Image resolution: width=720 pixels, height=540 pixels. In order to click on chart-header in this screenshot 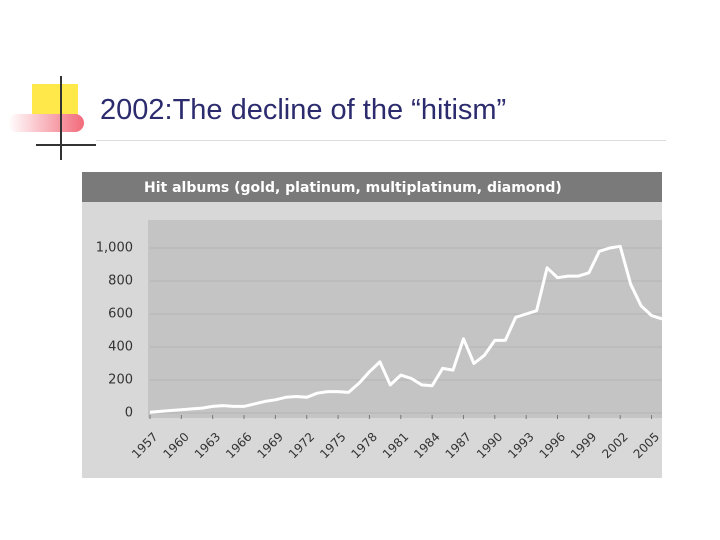, I will do `click(372, 187)`.